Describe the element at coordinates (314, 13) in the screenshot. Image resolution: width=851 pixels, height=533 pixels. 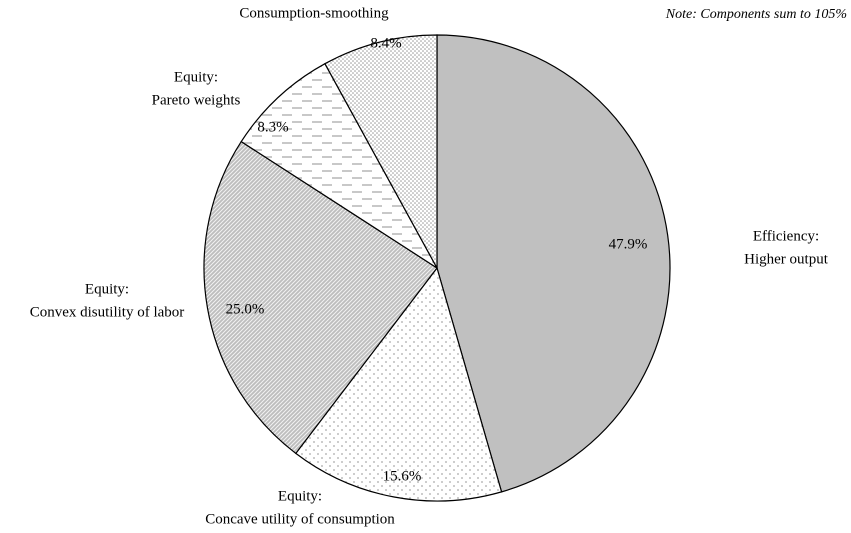
I see `slice-label: Consumption-smoothing` at that location.